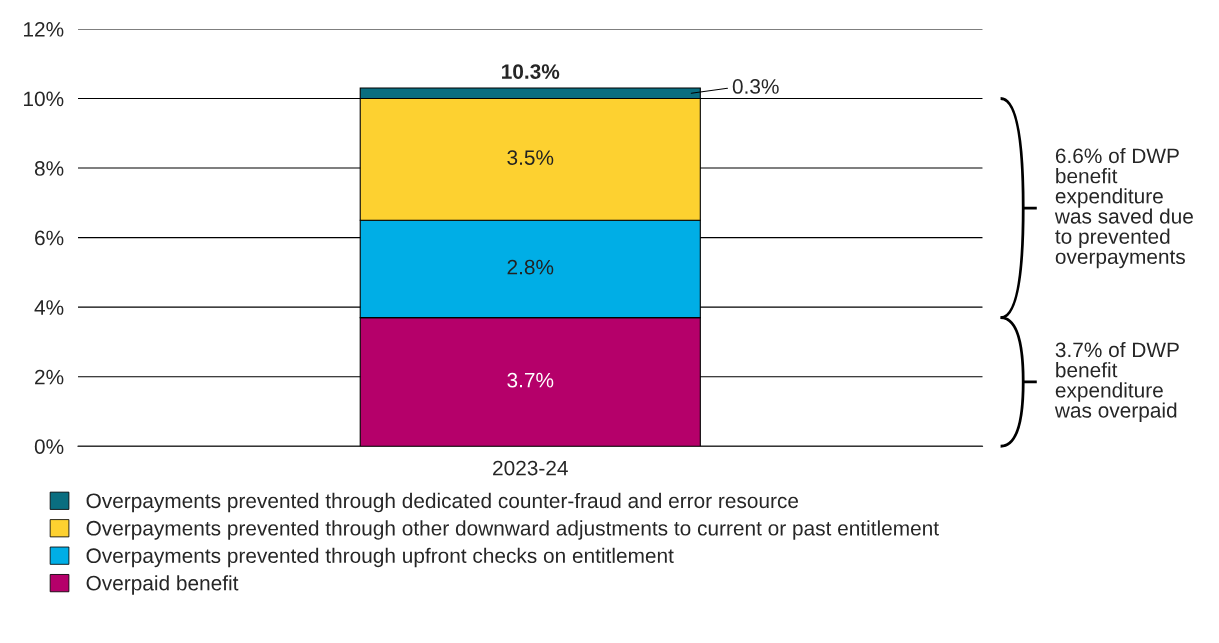 This screenshot has height=643, width=1219. I want to click on y-tick-label: 12%, so click(44, 29).